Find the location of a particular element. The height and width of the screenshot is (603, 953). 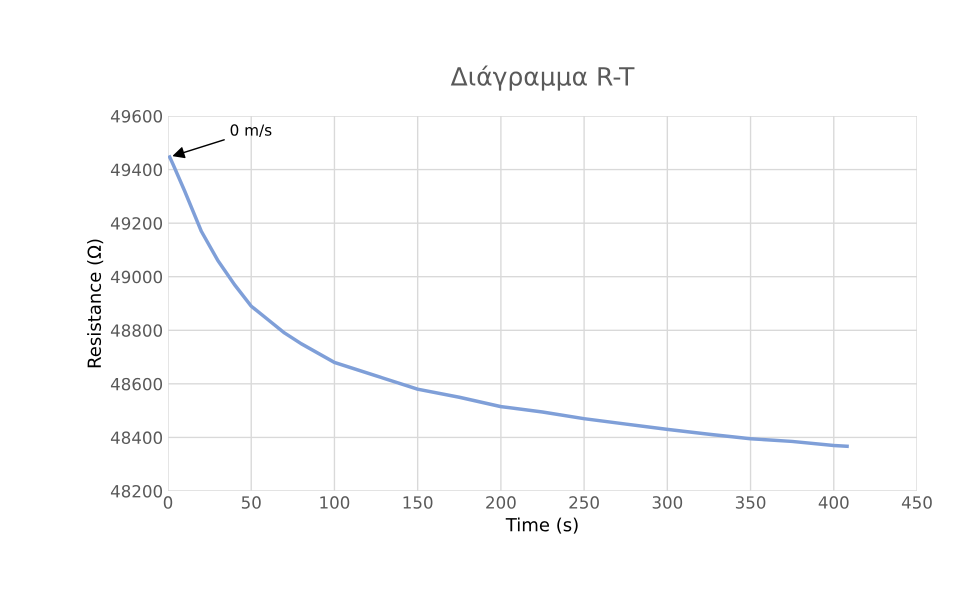

x-tick-label: 150 is located at coordinates (418, 502).